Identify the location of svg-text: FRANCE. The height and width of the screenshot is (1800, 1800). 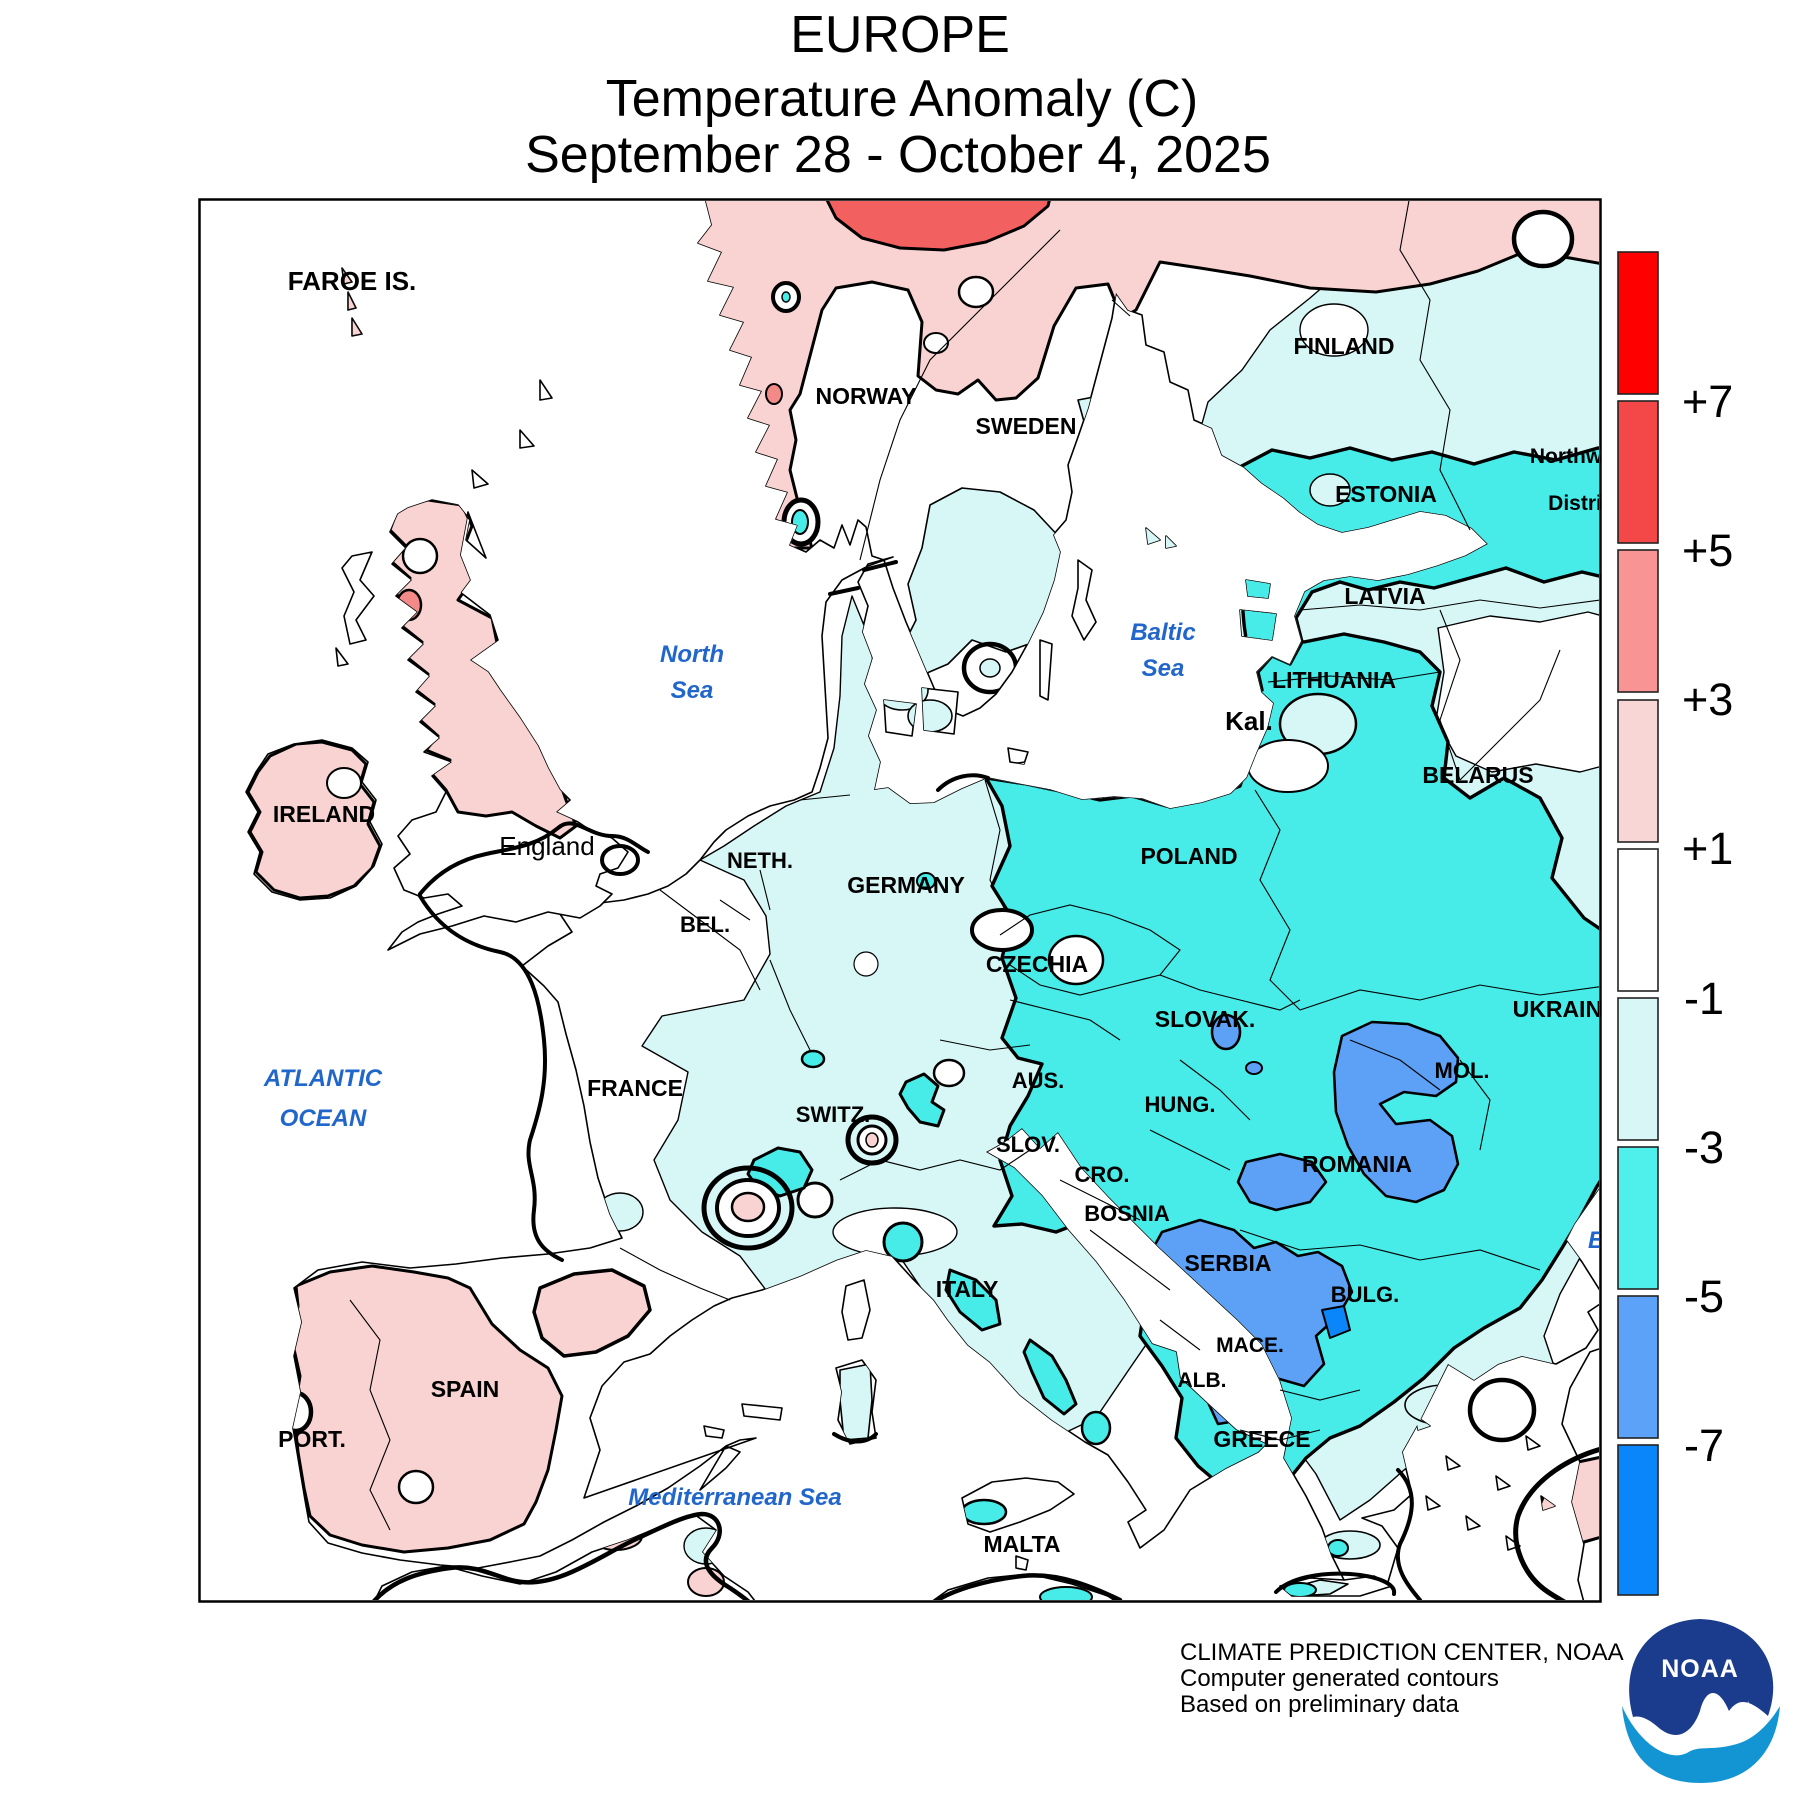
(635, 1088).